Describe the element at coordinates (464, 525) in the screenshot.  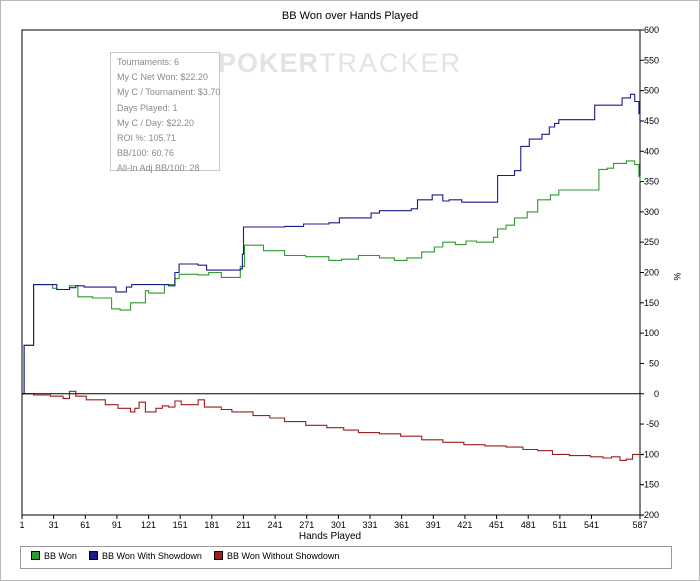
I see `x-tick-label: 421` at that location.